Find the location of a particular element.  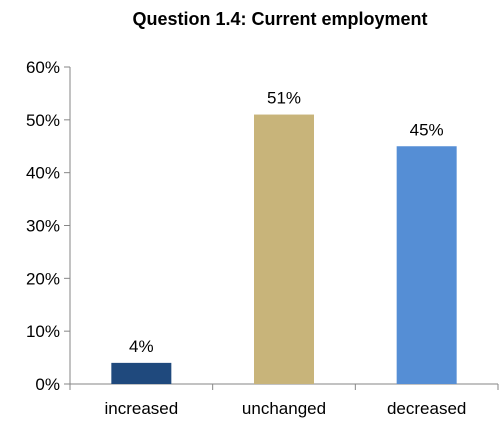

y-tick-label: 0% is located at coordinates (47, 384).